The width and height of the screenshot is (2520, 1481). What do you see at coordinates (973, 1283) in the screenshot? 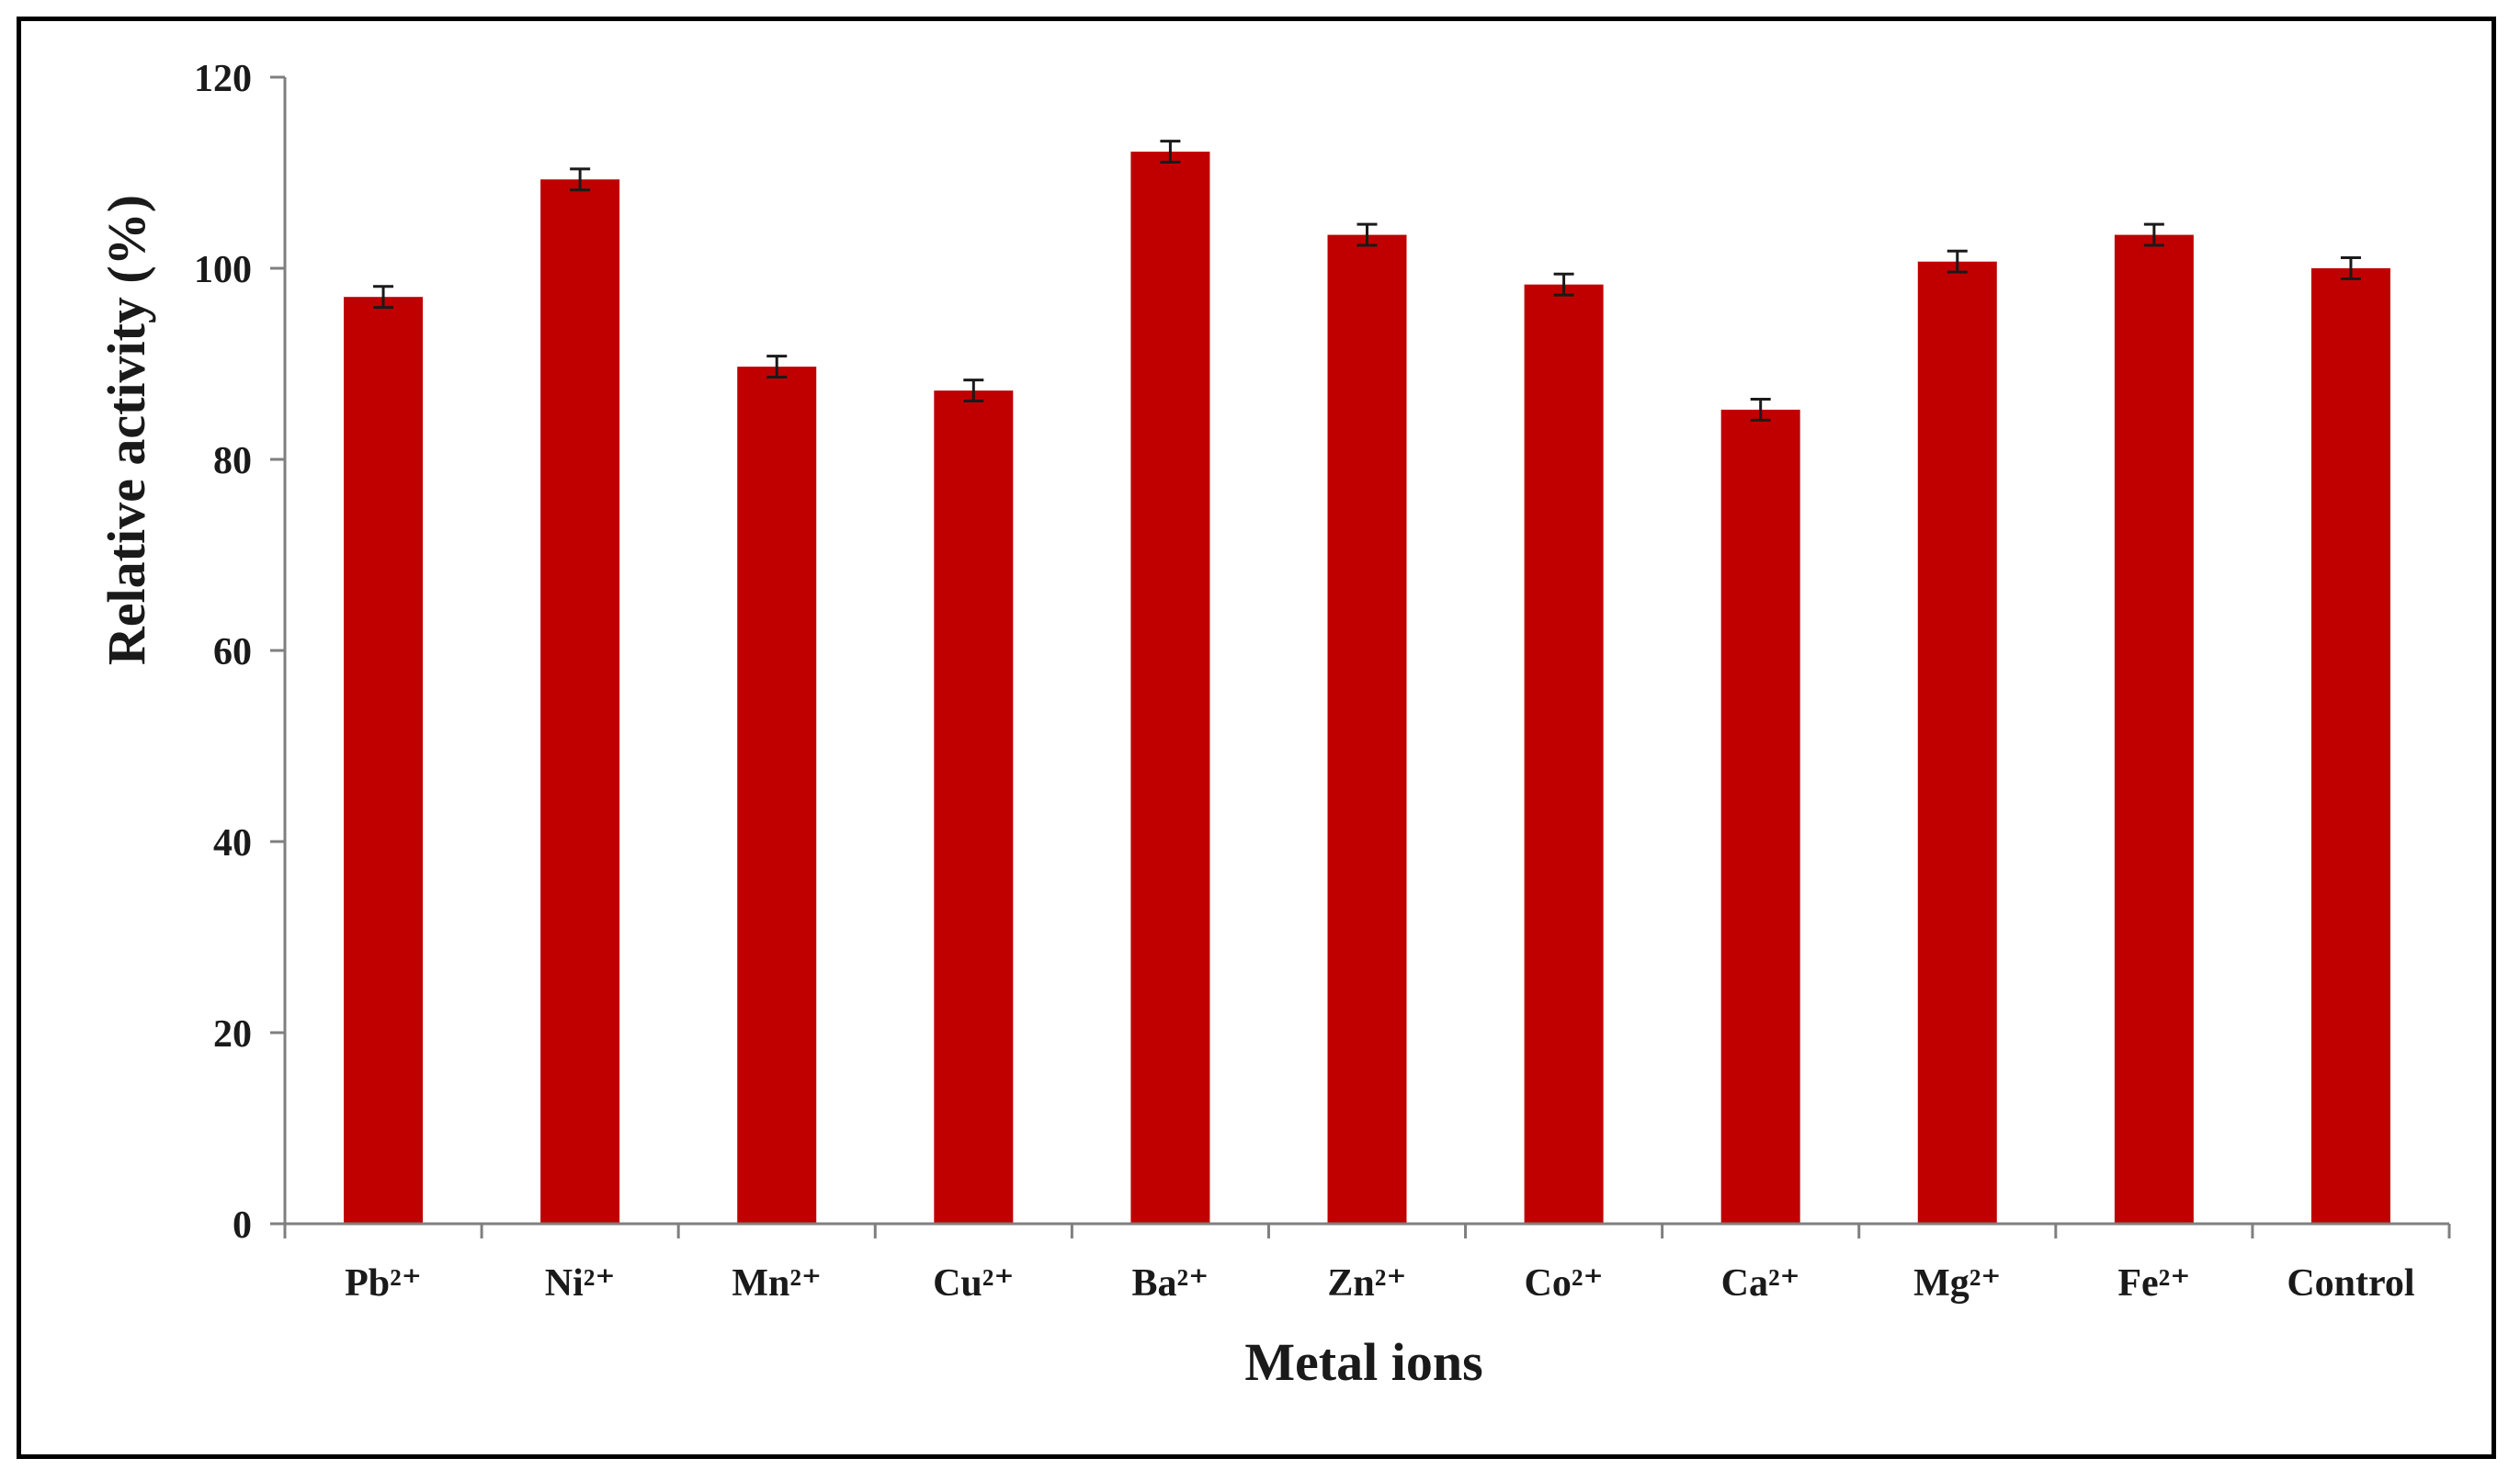
I see `x-tick-label: Cu²⁺` at bounding box center [973, 1283].